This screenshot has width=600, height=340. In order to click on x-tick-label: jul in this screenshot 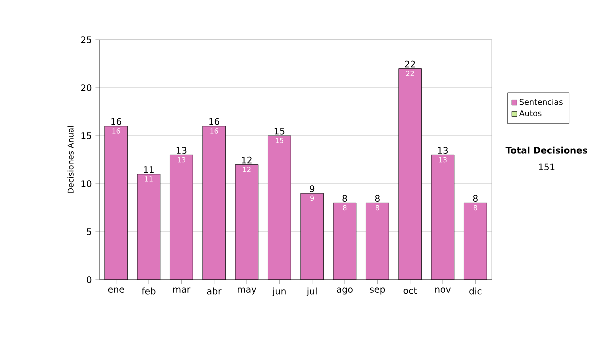, I will do `click(311, 292)`.